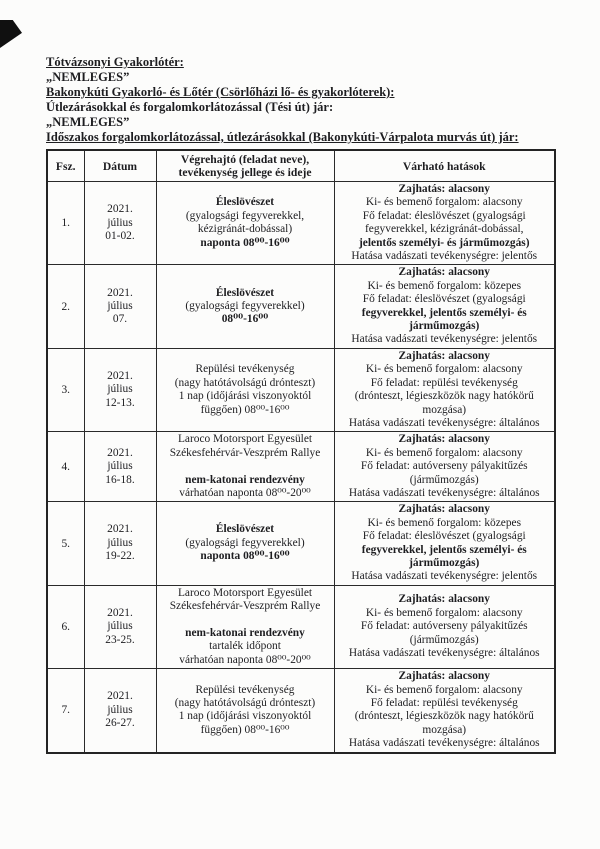  I want to click on scan-corner-artifact, so click(11, 34).